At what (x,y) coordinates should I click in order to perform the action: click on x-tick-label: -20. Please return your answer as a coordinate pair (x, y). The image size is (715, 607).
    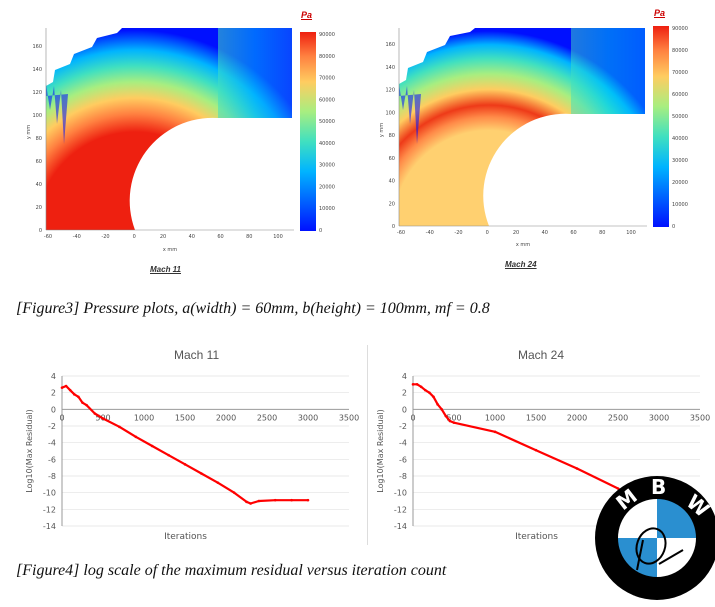
    Looking at the image, I should click on (105, 237).